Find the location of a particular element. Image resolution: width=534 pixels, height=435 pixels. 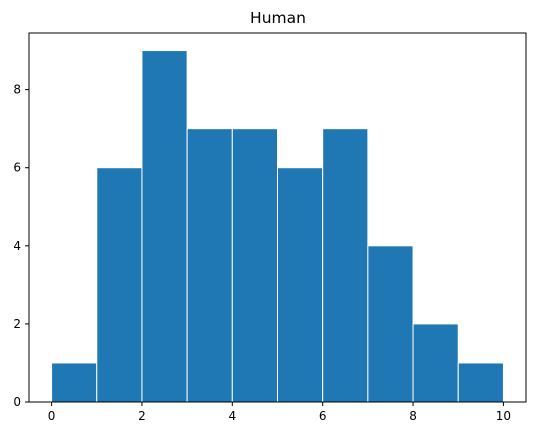

x-axis: 0 2 4 6 8 10 is located at coordinates (279, 412).